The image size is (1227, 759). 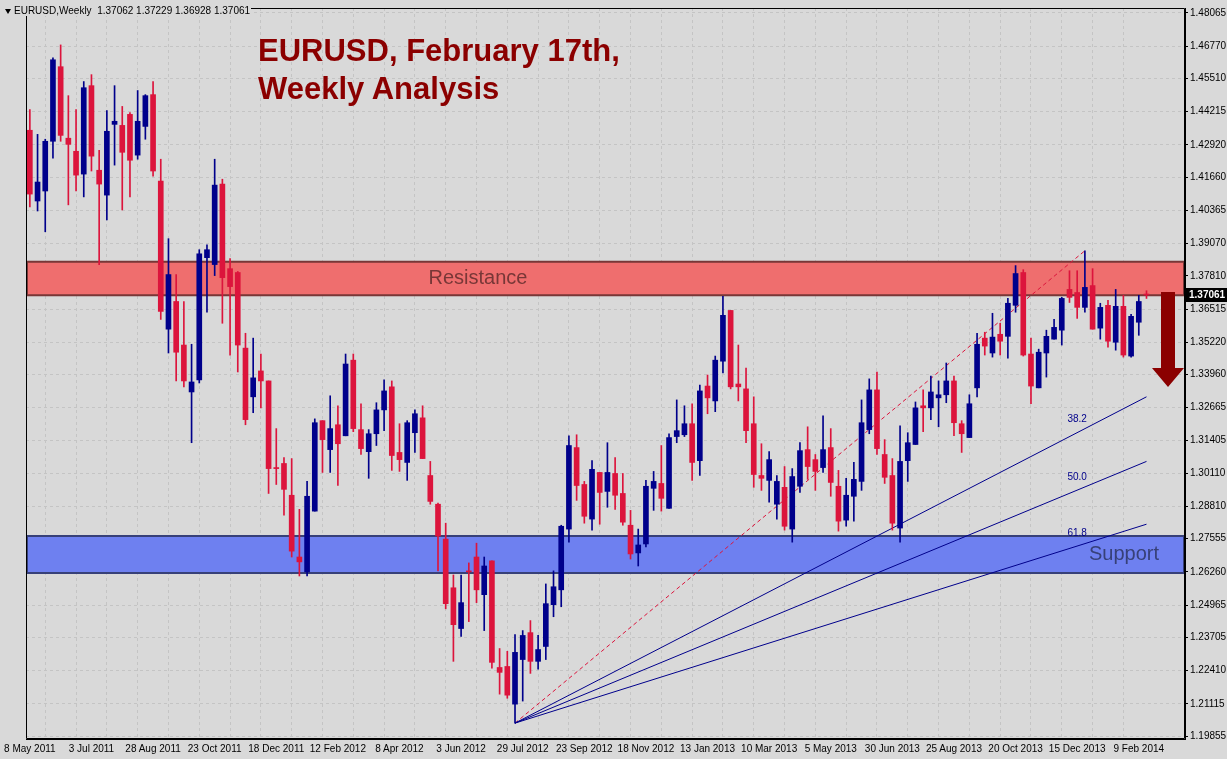 What do you see at coordinates (584, 748) in the screenshot?
I see `x-tick-label: 23 Sep 2012` at bounding box center [584, 748].